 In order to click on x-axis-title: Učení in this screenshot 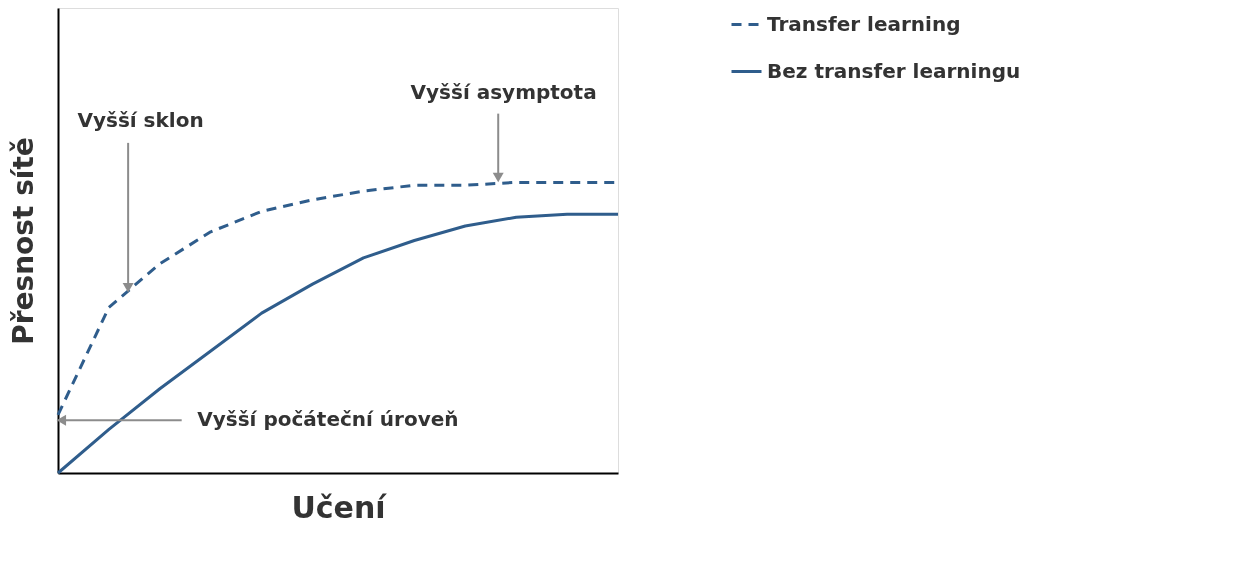, I will do `click(339, 507)`.